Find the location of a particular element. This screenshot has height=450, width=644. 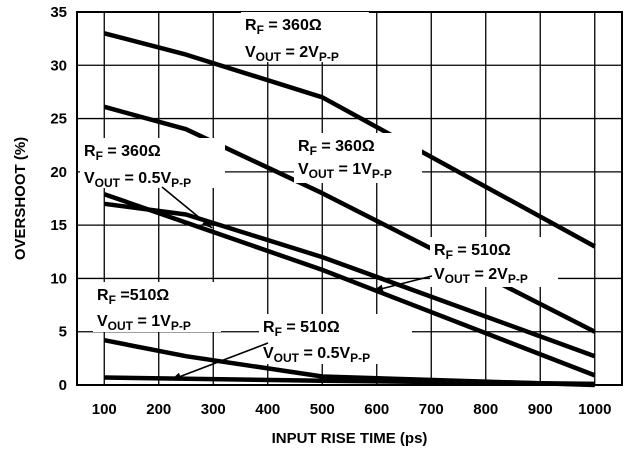

x-tick-label: 900 is located at coordinates (540, 409).